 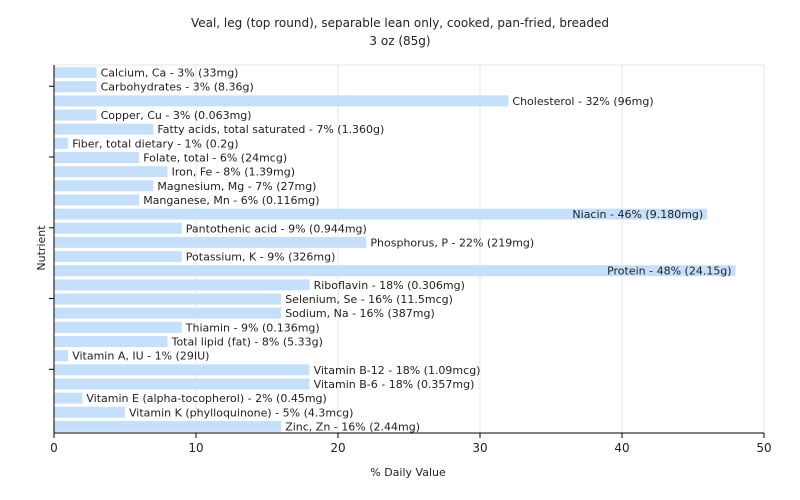 I want to click on x-axis-label: % Daily Value, so click(x=408, y=472).